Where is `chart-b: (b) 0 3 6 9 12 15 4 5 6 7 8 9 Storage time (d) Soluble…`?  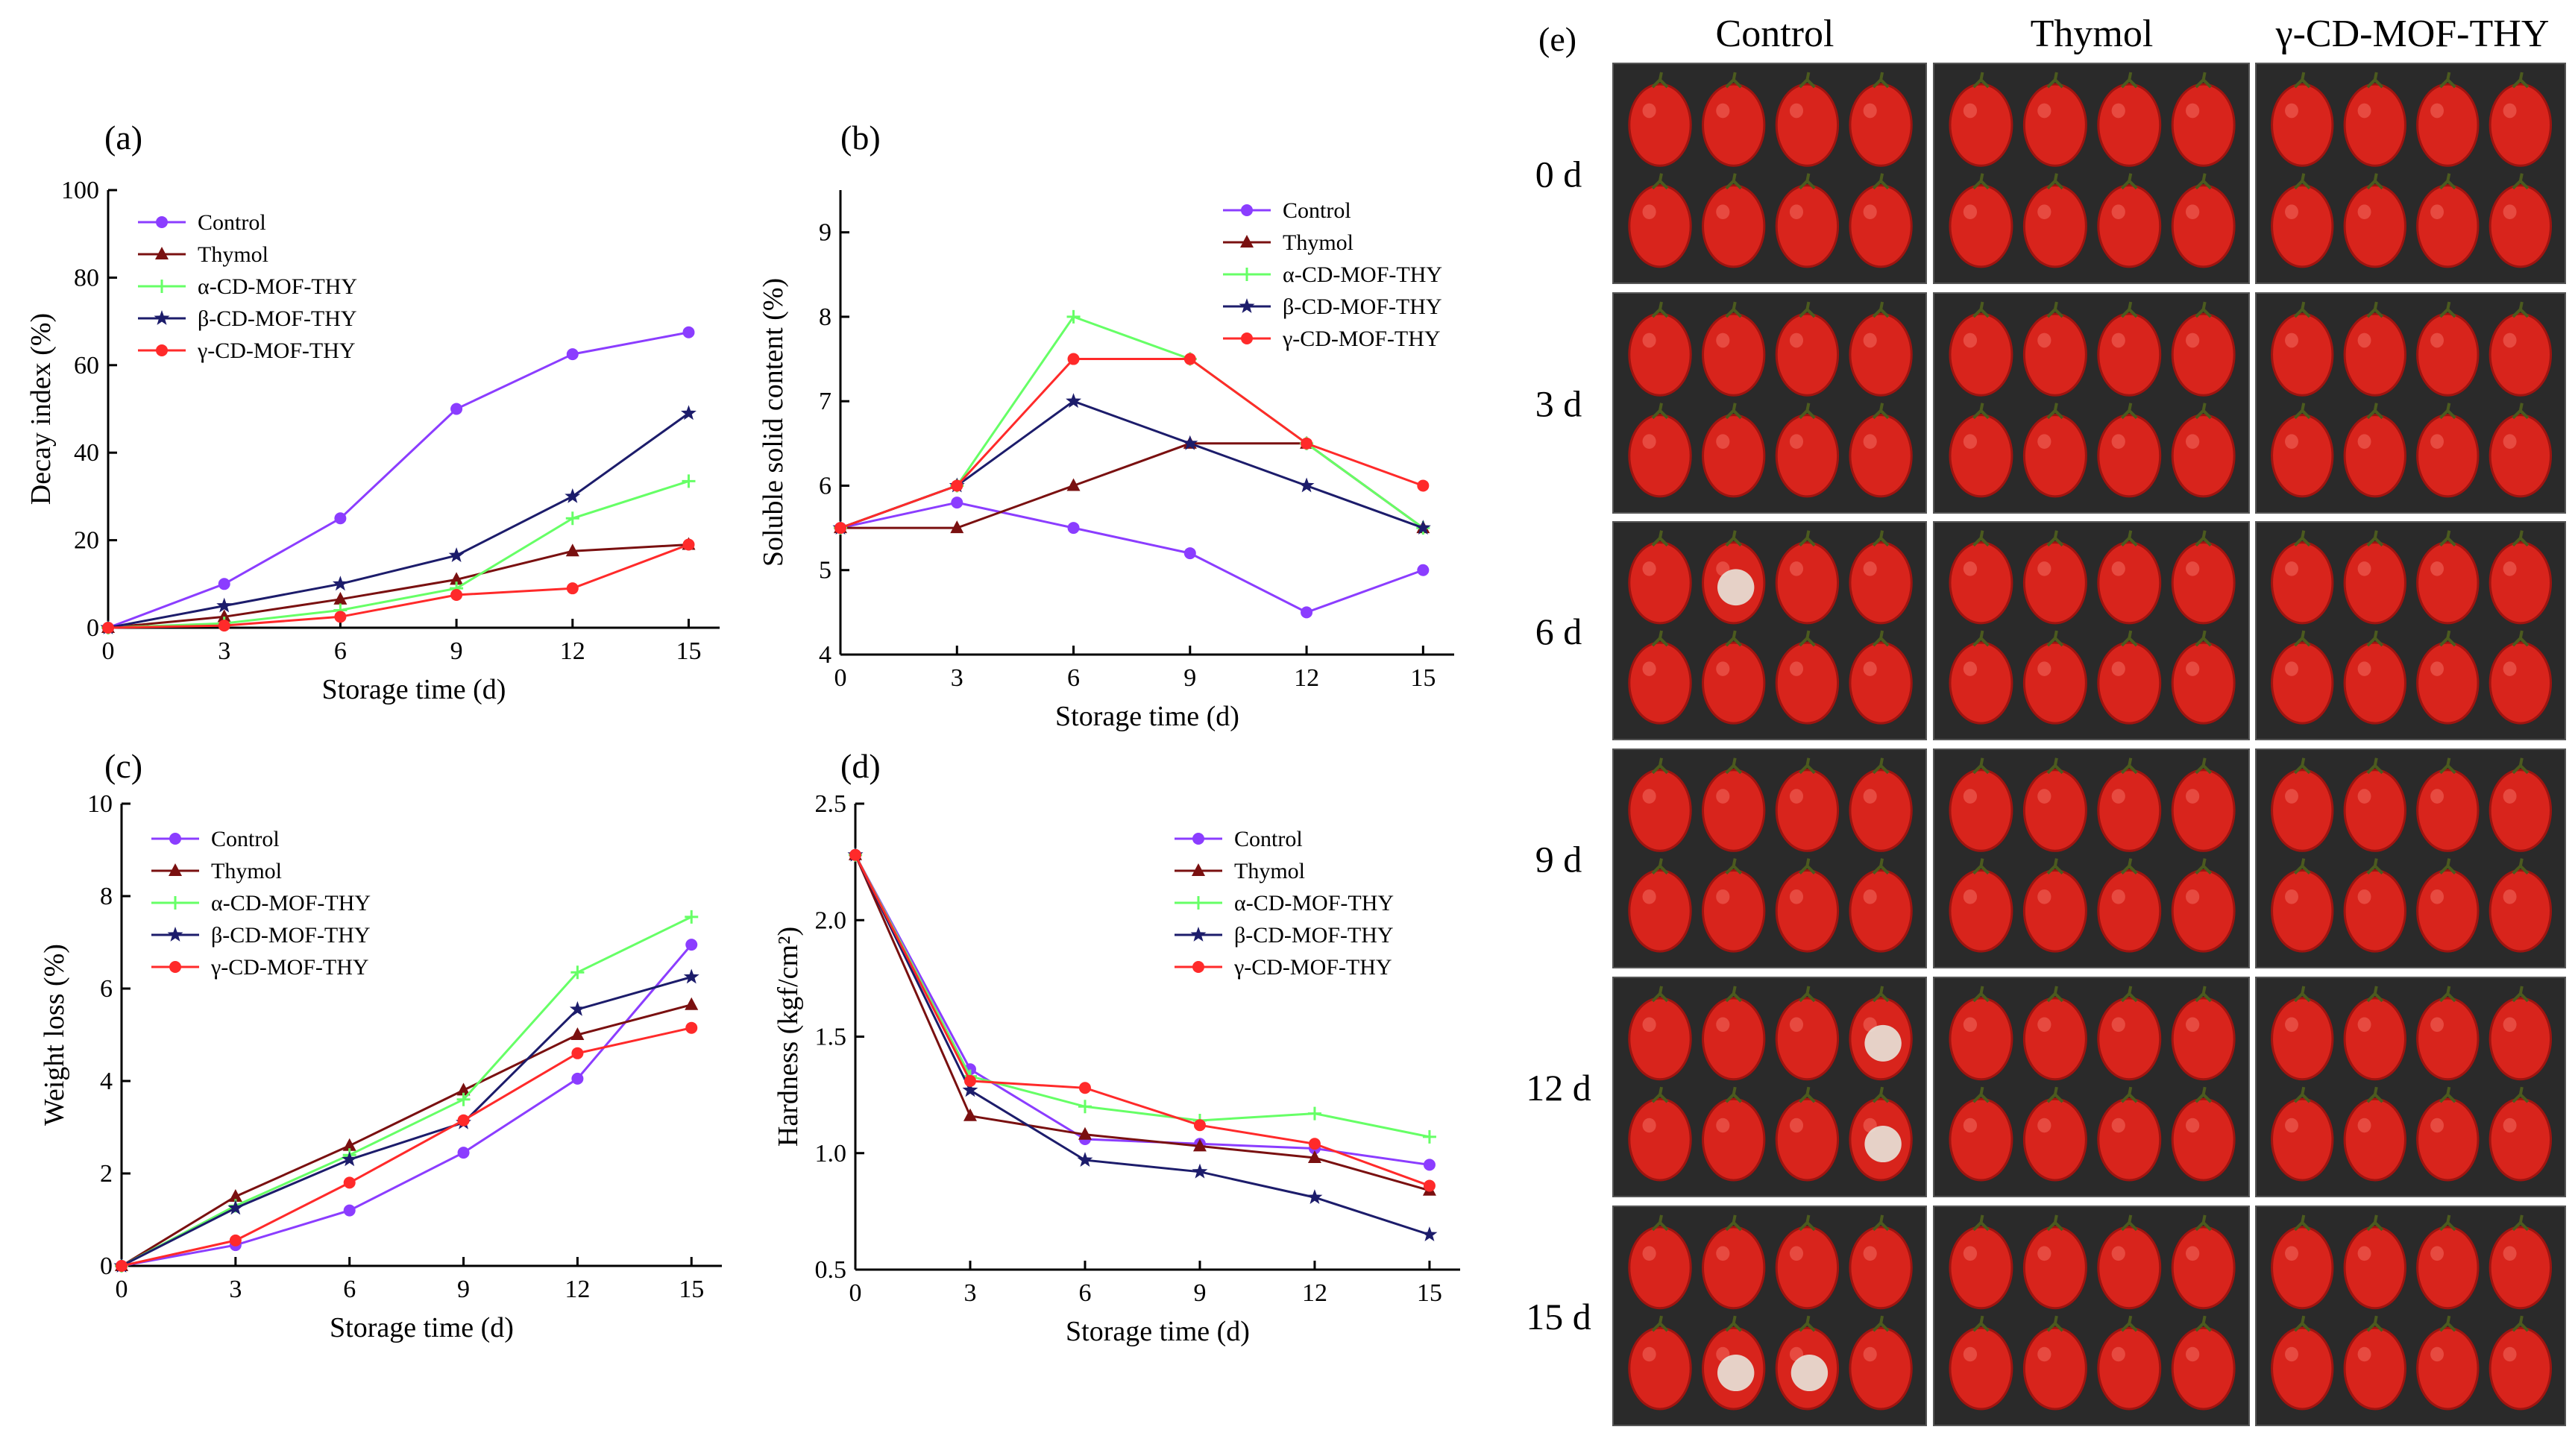 chart-b: (b) 0 3 6 9 12 15 4 5 6 7 8 9 Storage time (d) Soluble… is located at coordinates (1106, 425).